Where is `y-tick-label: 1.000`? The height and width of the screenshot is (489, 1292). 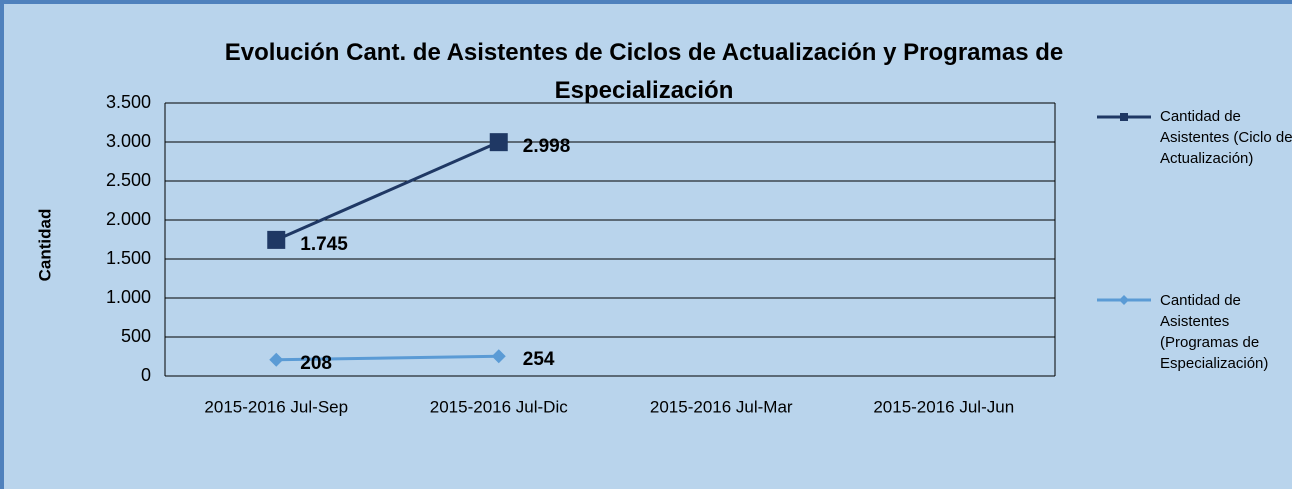
y-tick-label: 1.000 is located at coordinates (128, 297).